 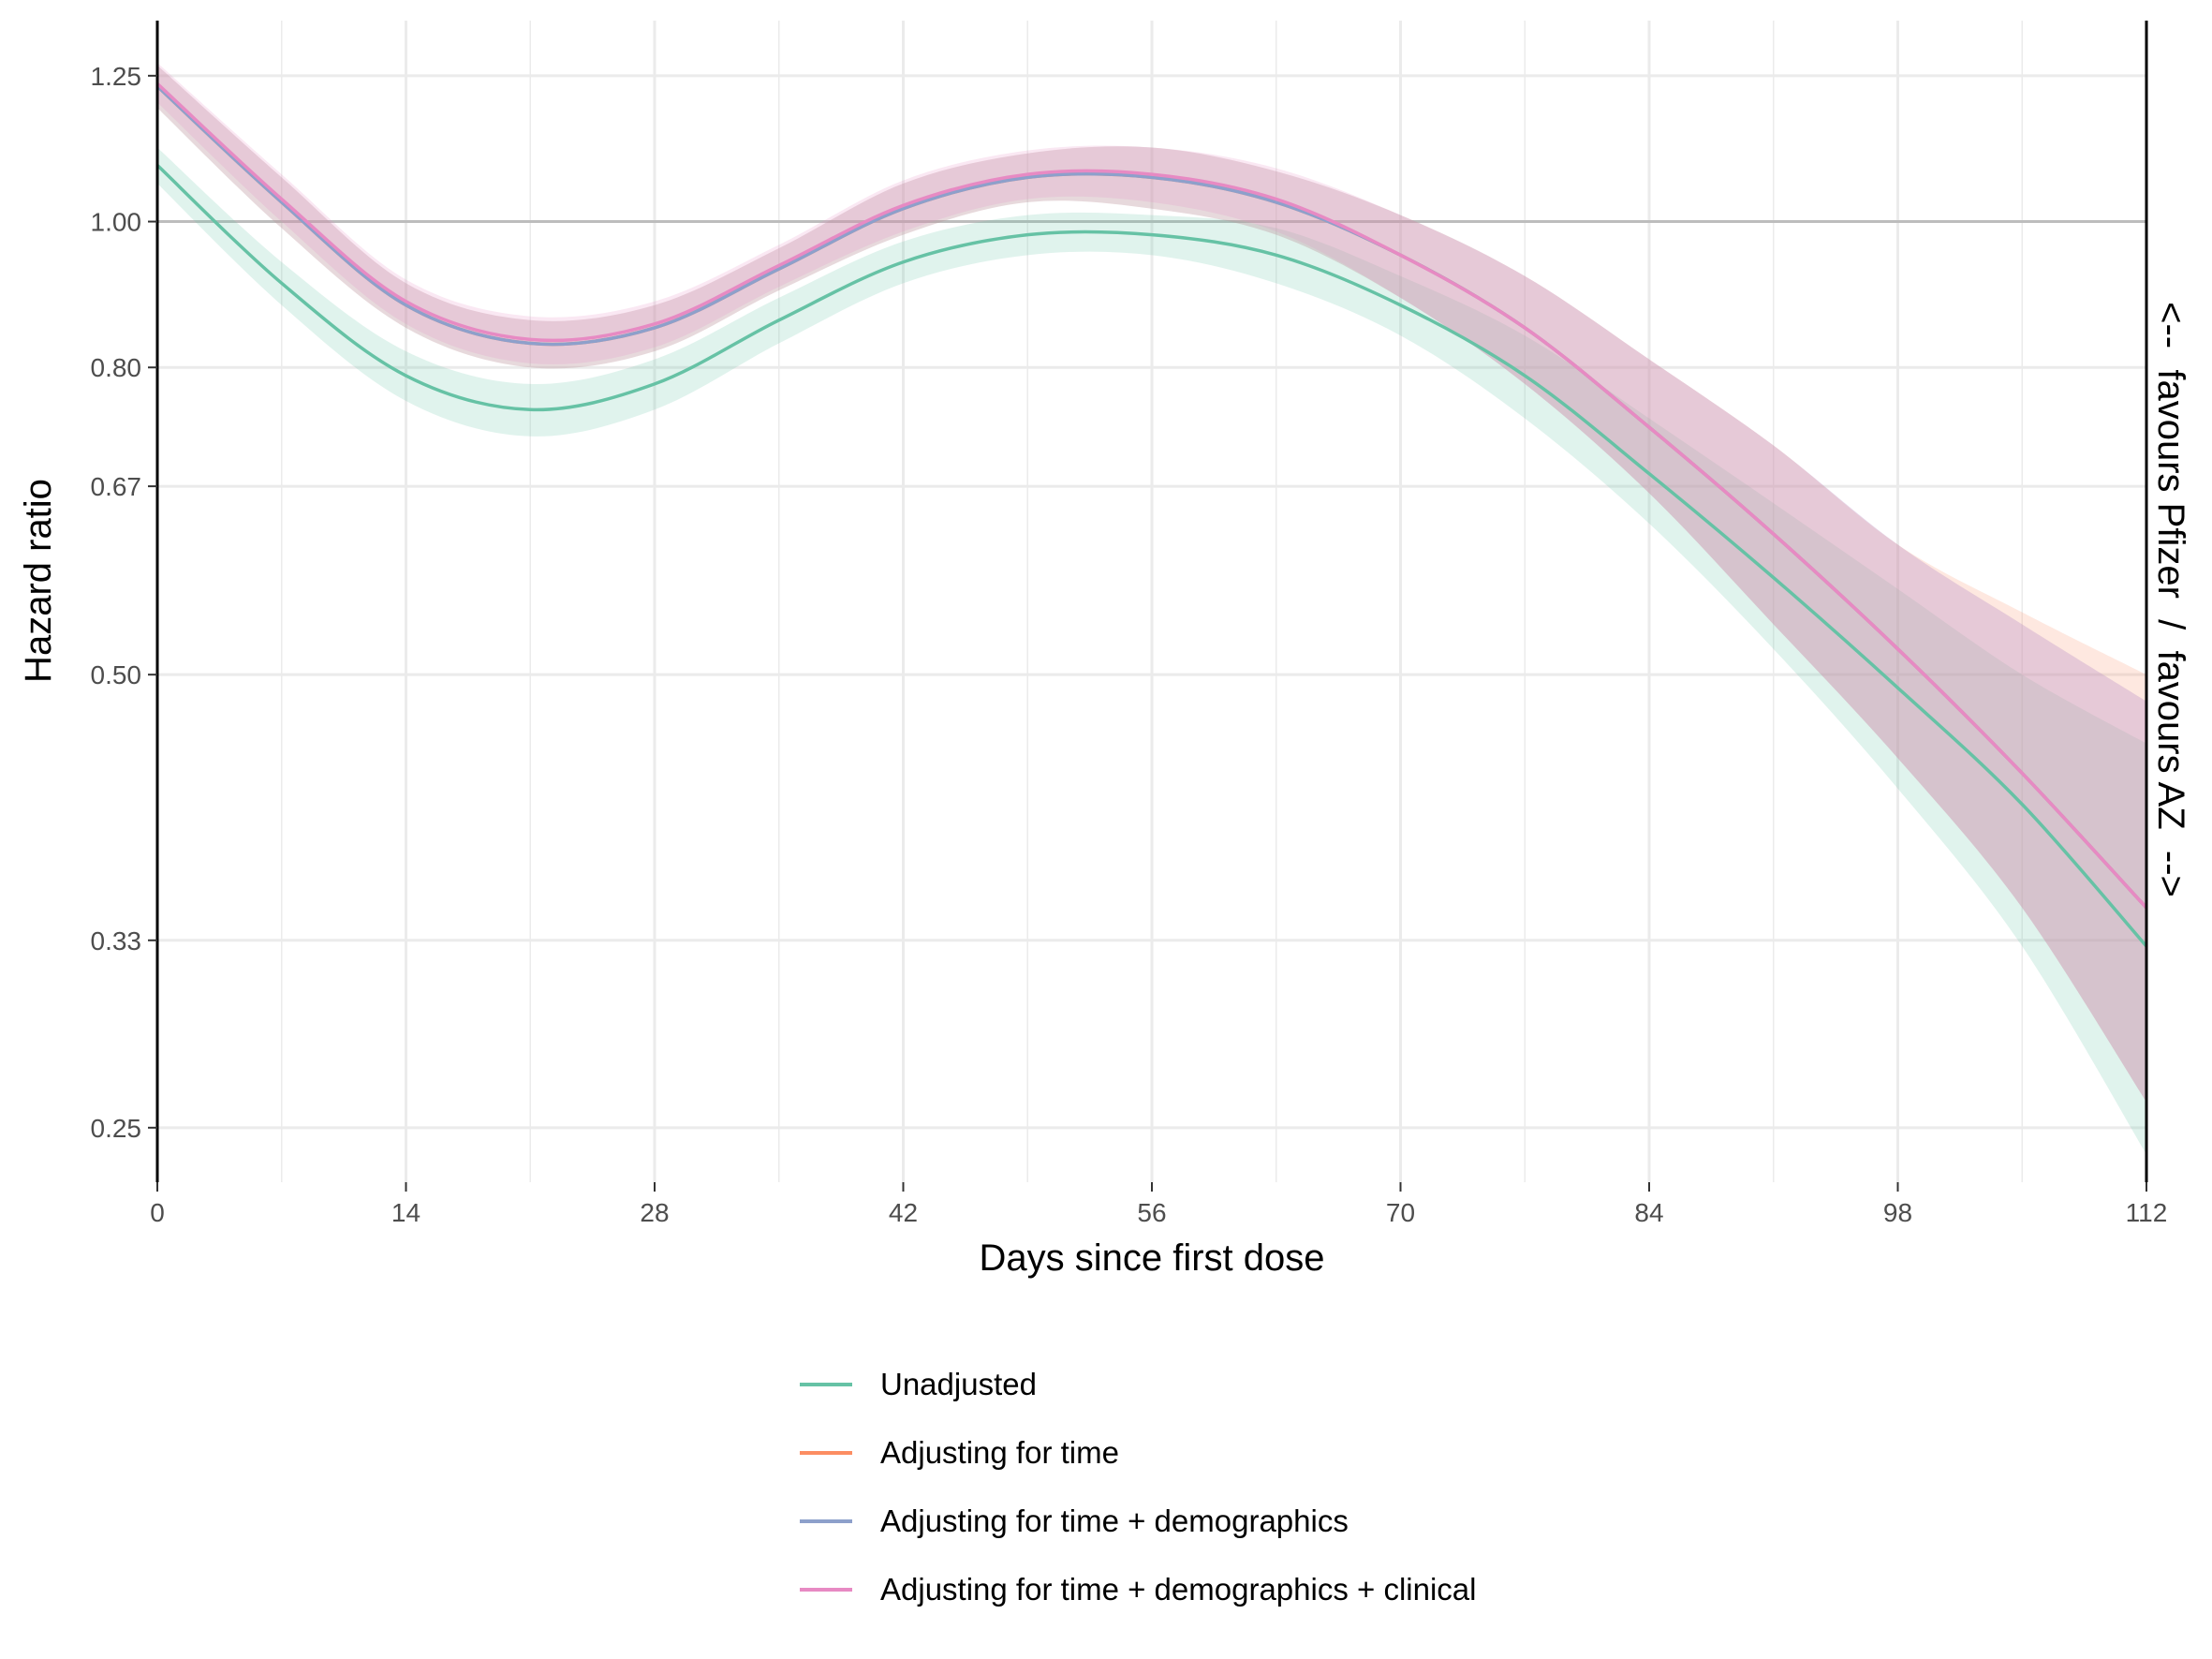 What do you see at coordinates (1648, 1213) in the screenshot?
I see `x-tick-label: 84` at bounding box center [1648, 1213].